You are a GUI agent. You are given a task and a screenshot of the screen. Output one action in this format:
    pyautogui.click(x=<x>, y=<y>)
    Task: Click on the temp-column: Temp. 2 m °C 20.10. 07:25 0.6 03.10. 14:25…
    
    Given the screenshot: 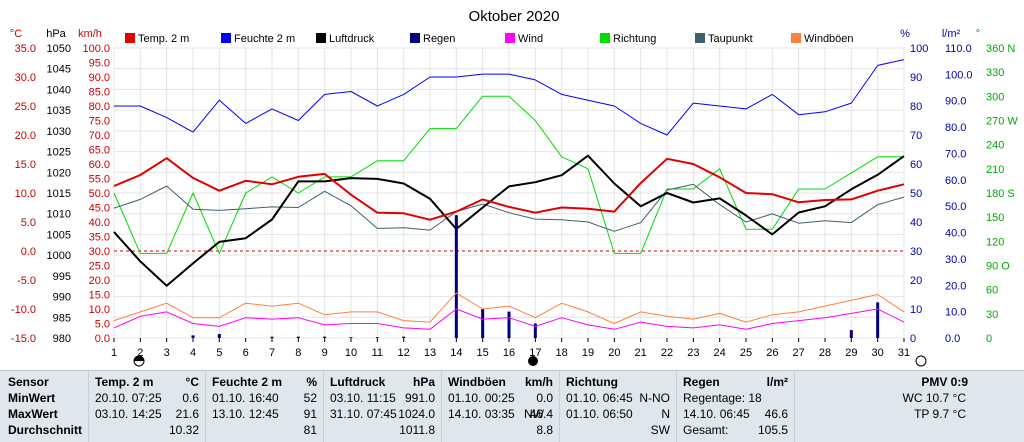 What is the action you would take?
    pyautogui.click(x=147, y=406)
    